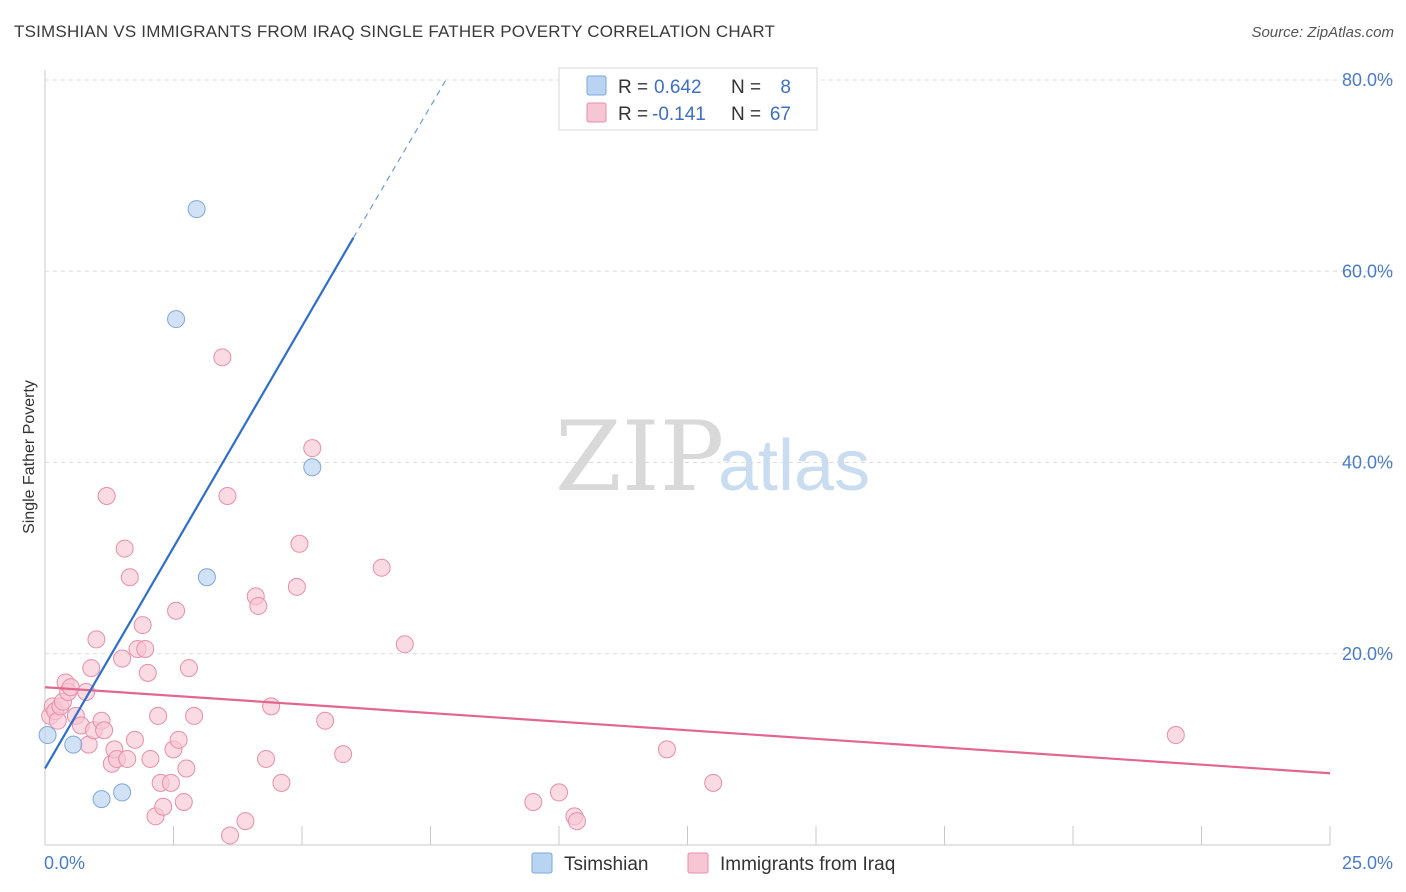  What do you see at coordinates (1367, 463) in the screenshot?
I see `y-tick-label: 40.0%` at bounding box center [1367, 463].